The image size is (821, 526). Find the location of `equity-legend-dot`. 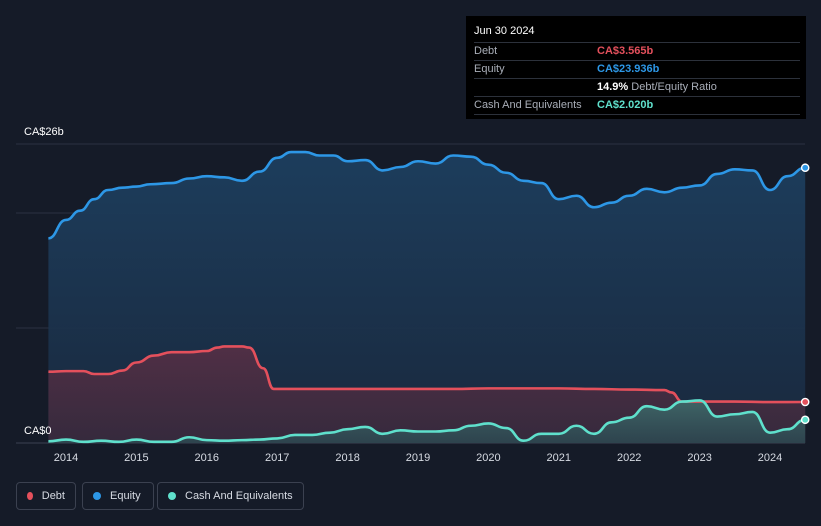

equity-legend-dot is located at coordinates (97, 496).